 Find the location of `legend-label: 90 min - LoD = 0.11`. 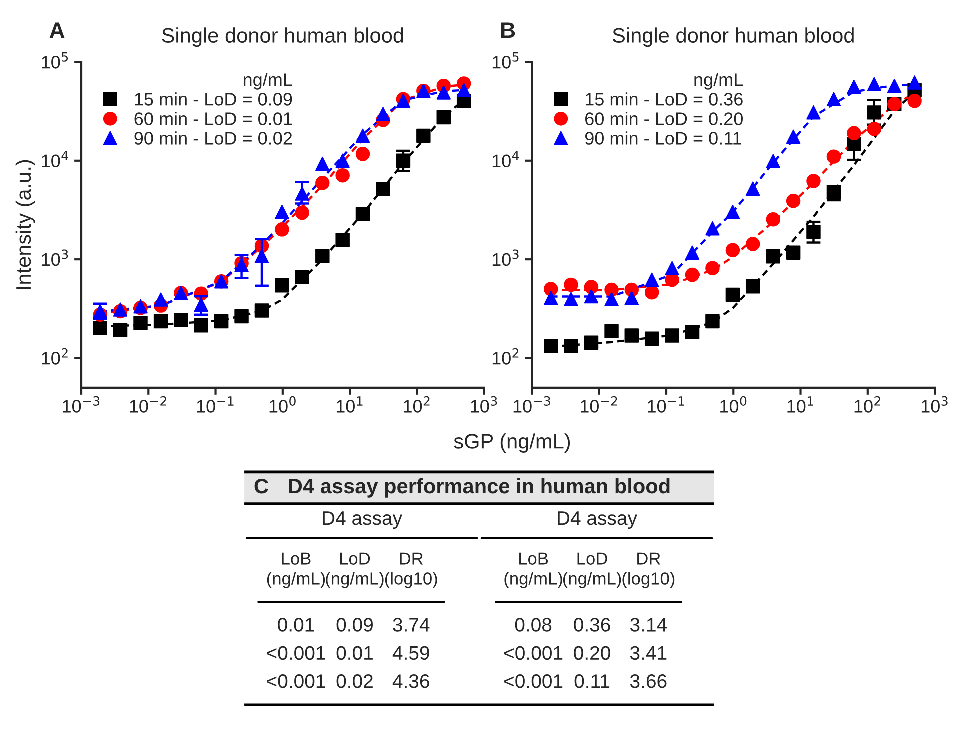

legend-label: 90 min - LoD = 0.11 is located at coordinates (663, 138).